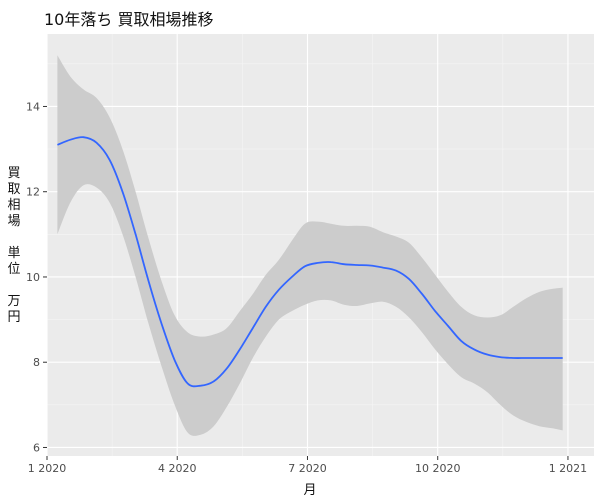 Image resolution: width=600 pixels, height=500 pixels. Describe the element at coordinates (36, 362) in the screenshot. I see `y-tick-label: 8` at that location.